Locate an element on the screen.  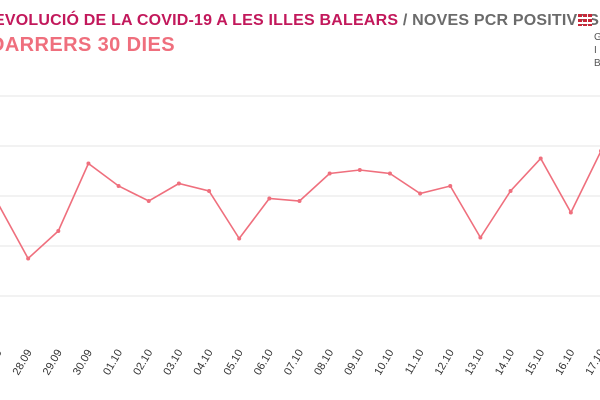
x-tick-label: 12.10 is located at coordinates (445, 363).